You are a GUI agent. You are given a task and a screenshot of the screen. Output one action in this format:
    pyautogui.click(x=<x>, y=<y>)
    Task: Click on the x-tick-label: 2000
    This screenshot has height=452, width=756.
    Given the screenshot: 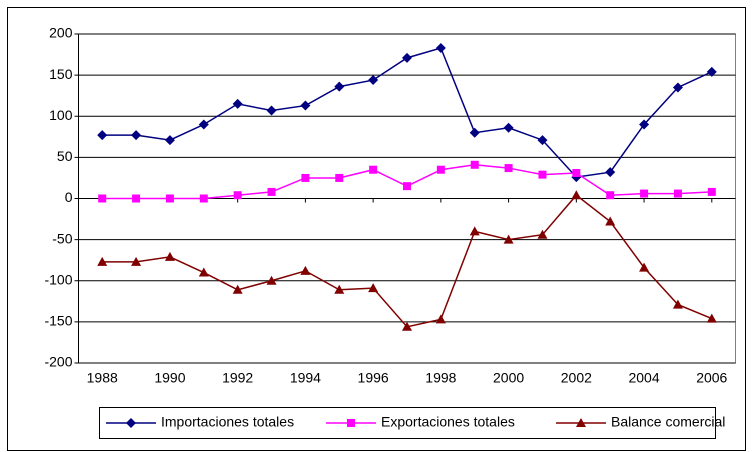 What is the action you would take?
    pyautogui.click(x=508, y=378)
    